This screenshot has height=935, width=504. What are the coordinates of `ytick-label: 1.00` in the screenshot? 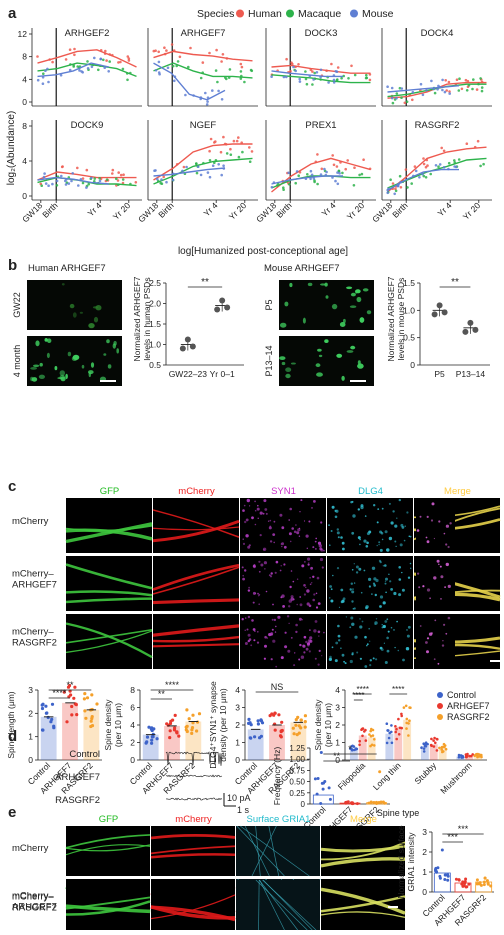 It's located at (297, 759).